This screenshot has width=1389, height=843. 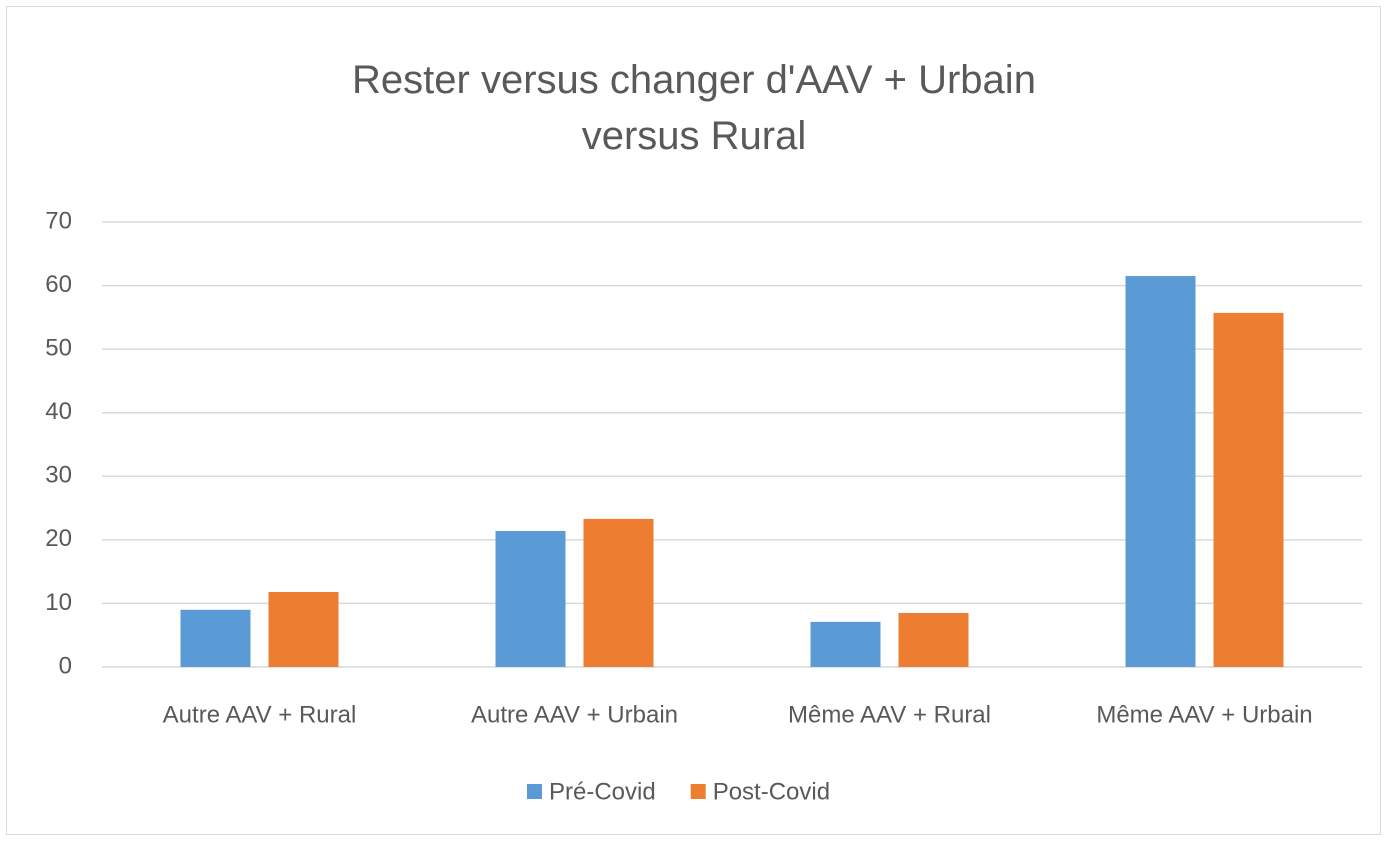 I want to click on y-tick-label: 20, so click(x=58, y=538).